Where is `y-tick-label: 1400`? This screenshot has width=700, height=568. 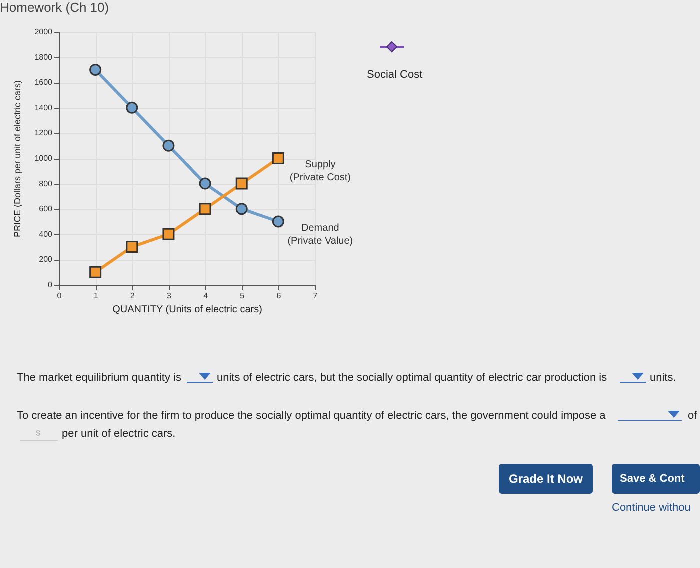
y-tick-label: 1400 is located at coordinates (44, 107).